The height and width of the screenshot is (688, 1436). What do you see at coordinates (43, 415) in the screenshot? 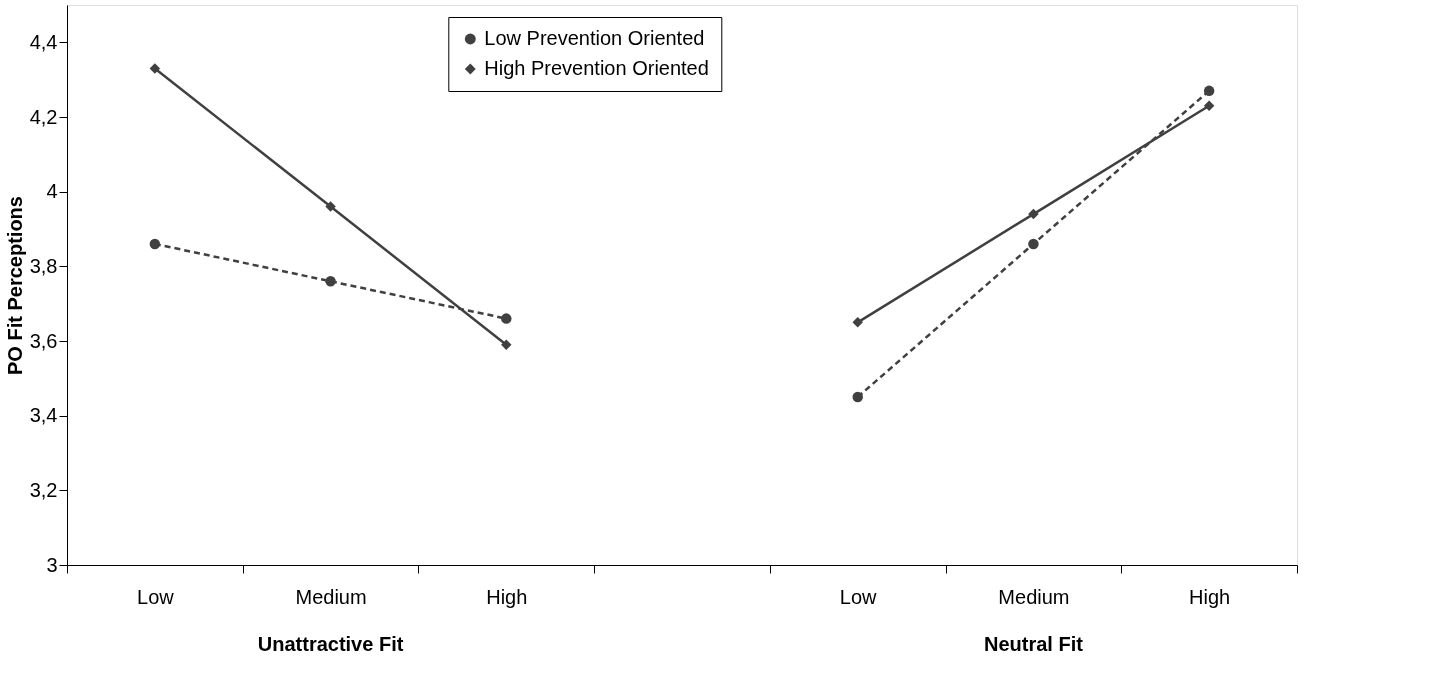
I see `y-tick-label: 3,4` at bounding box center [43, 415].